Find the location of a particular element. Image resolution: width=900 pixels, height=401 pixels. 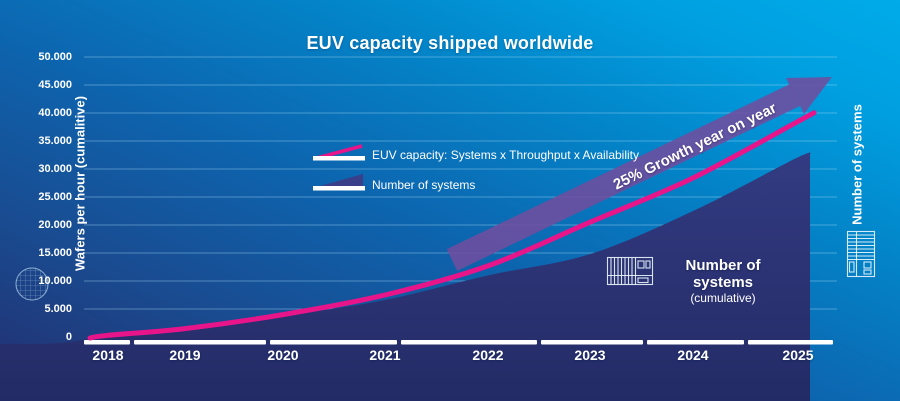

systems-area-label-line1: Number of systems is located at coordinates (723, 274).